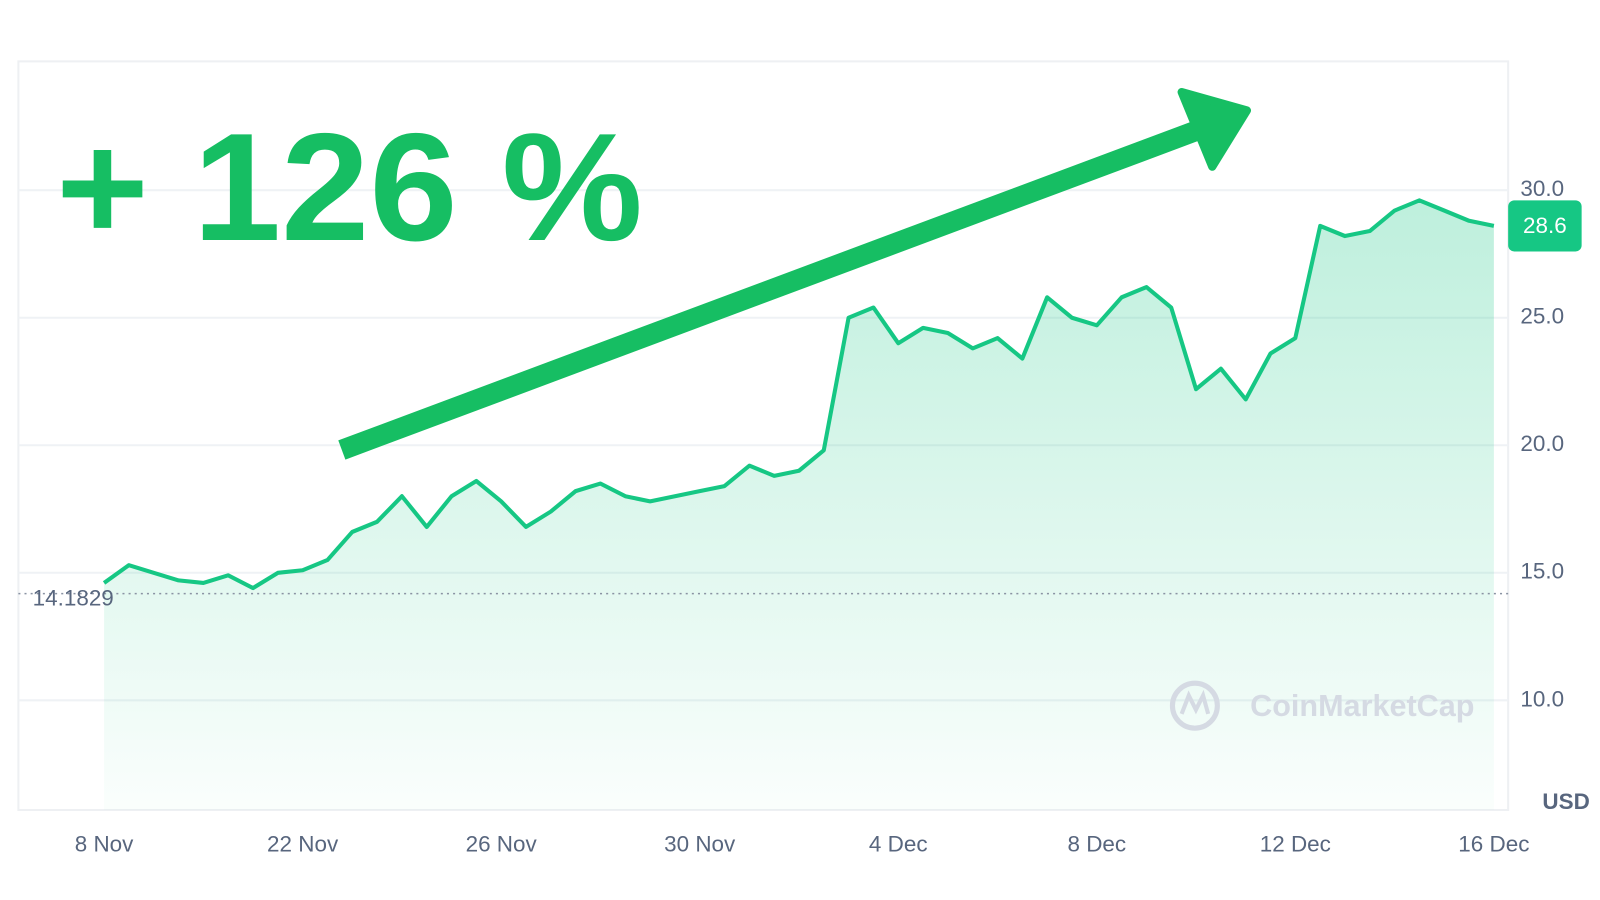 The width and height of the screenshot is (1600, 900). I want to click on logo-mark, so click(1195, 702).